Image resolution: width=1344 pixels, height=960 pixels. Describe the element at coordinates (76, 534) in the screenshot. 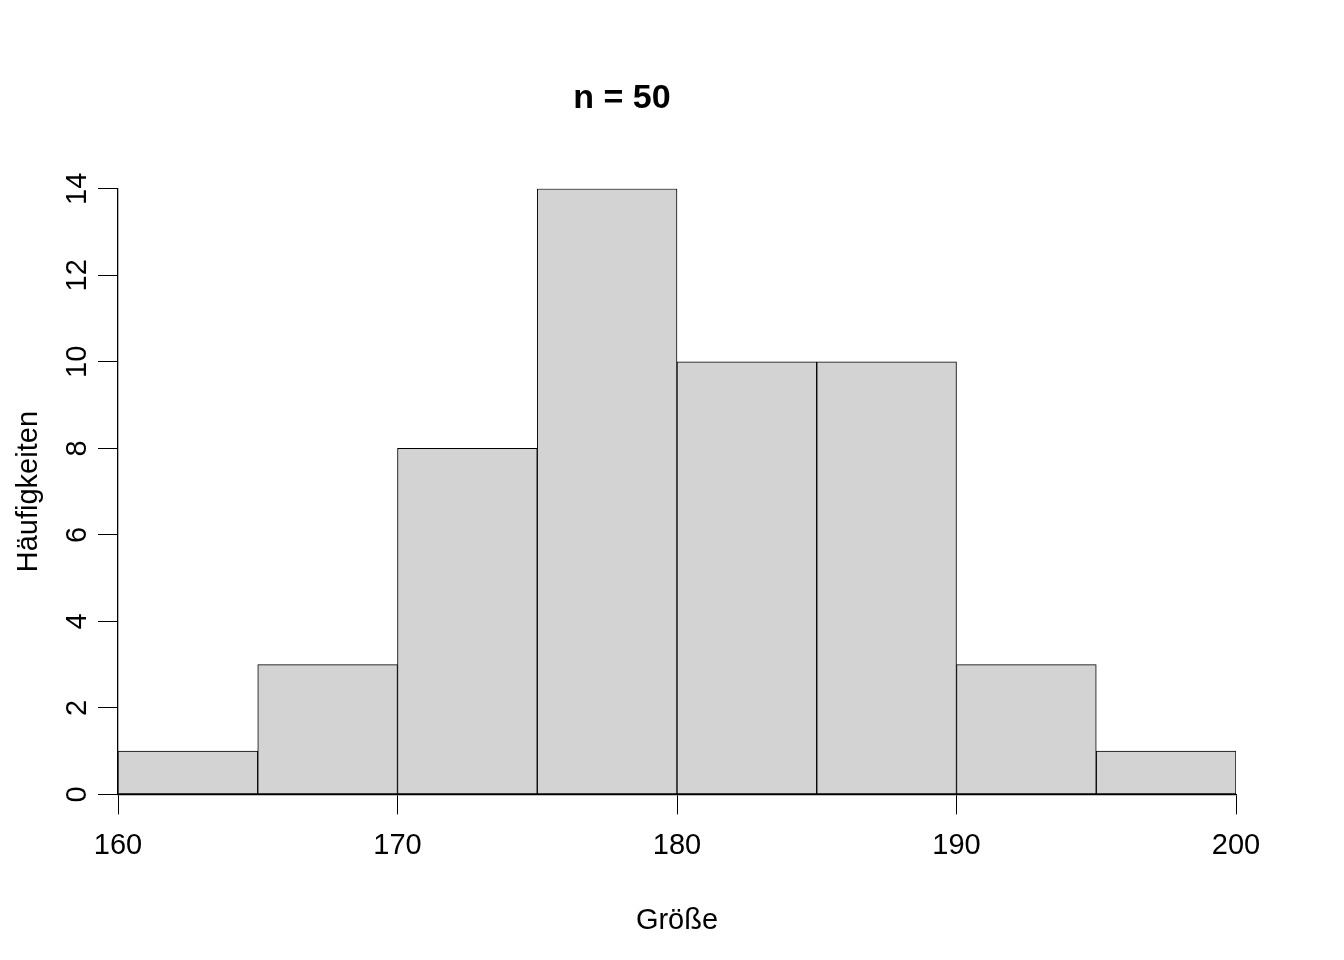

I see `y-tick-label: 6` at that location.